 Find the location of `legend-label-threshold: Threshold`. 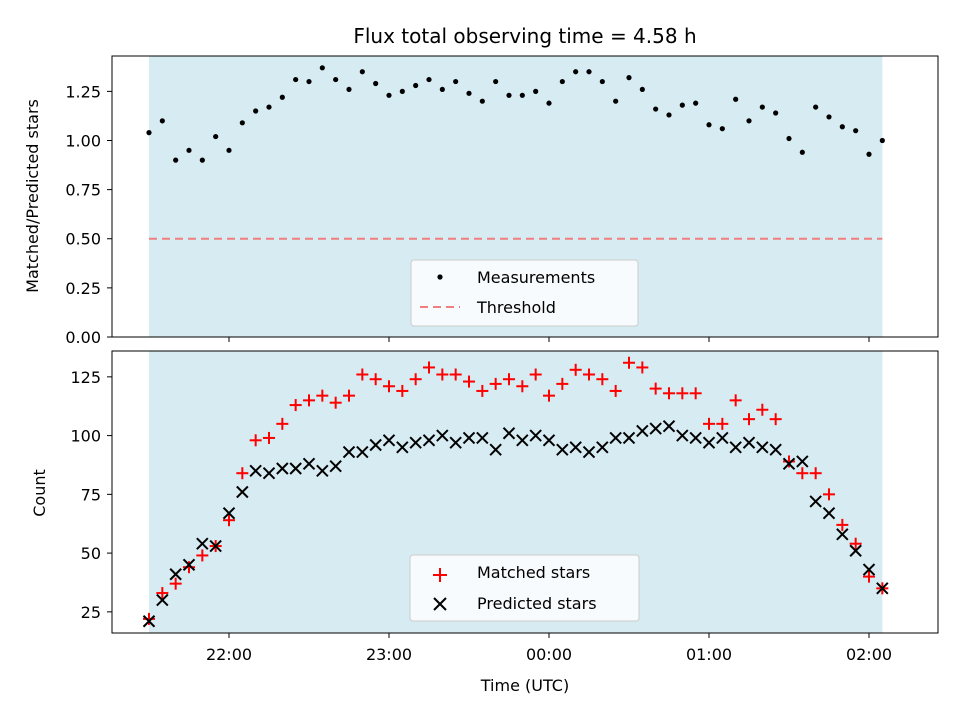

legend-label-threshold: Threshold is located at coordinates (516, 307).